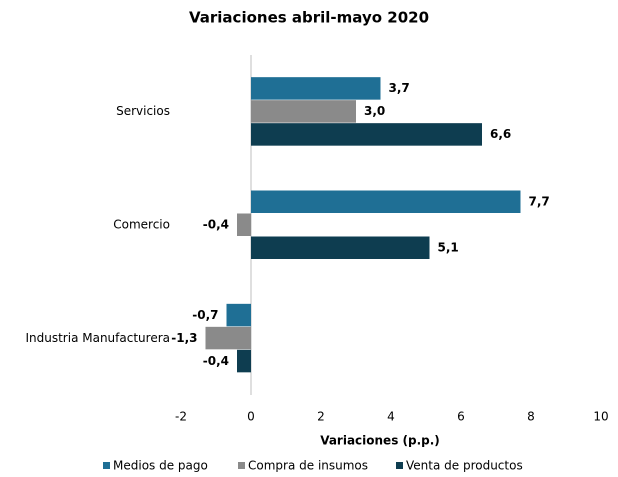 The image size is (618, 477). What do you see at coordinates (374, 111) in the screenshot?
I see `data-label: 3,0` at bounding box center [374, 111].